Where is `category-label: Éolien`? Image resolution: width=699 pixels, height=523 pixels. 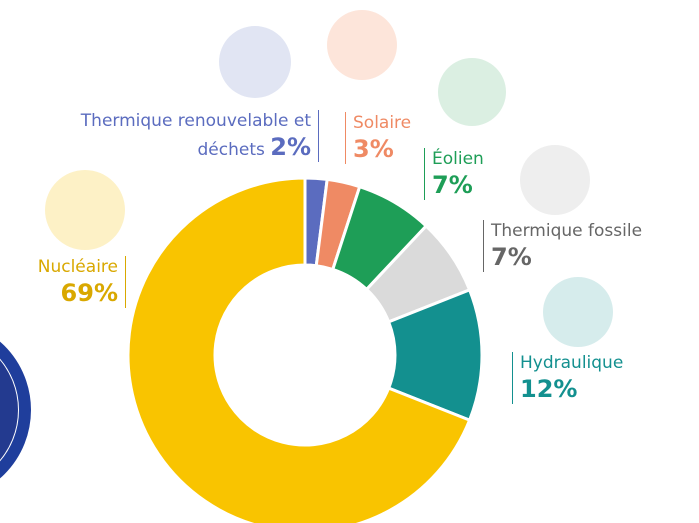 category-label: Éolien is located at coordinates (458, 159).